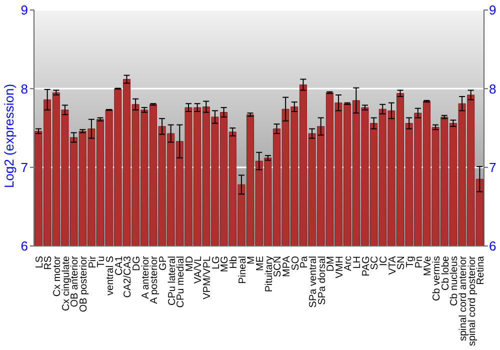  What do you see at coordinates (313, 282) in the screenshot?
I see `x-tick-label: SPa ventral` at bounding box center [313, 282].